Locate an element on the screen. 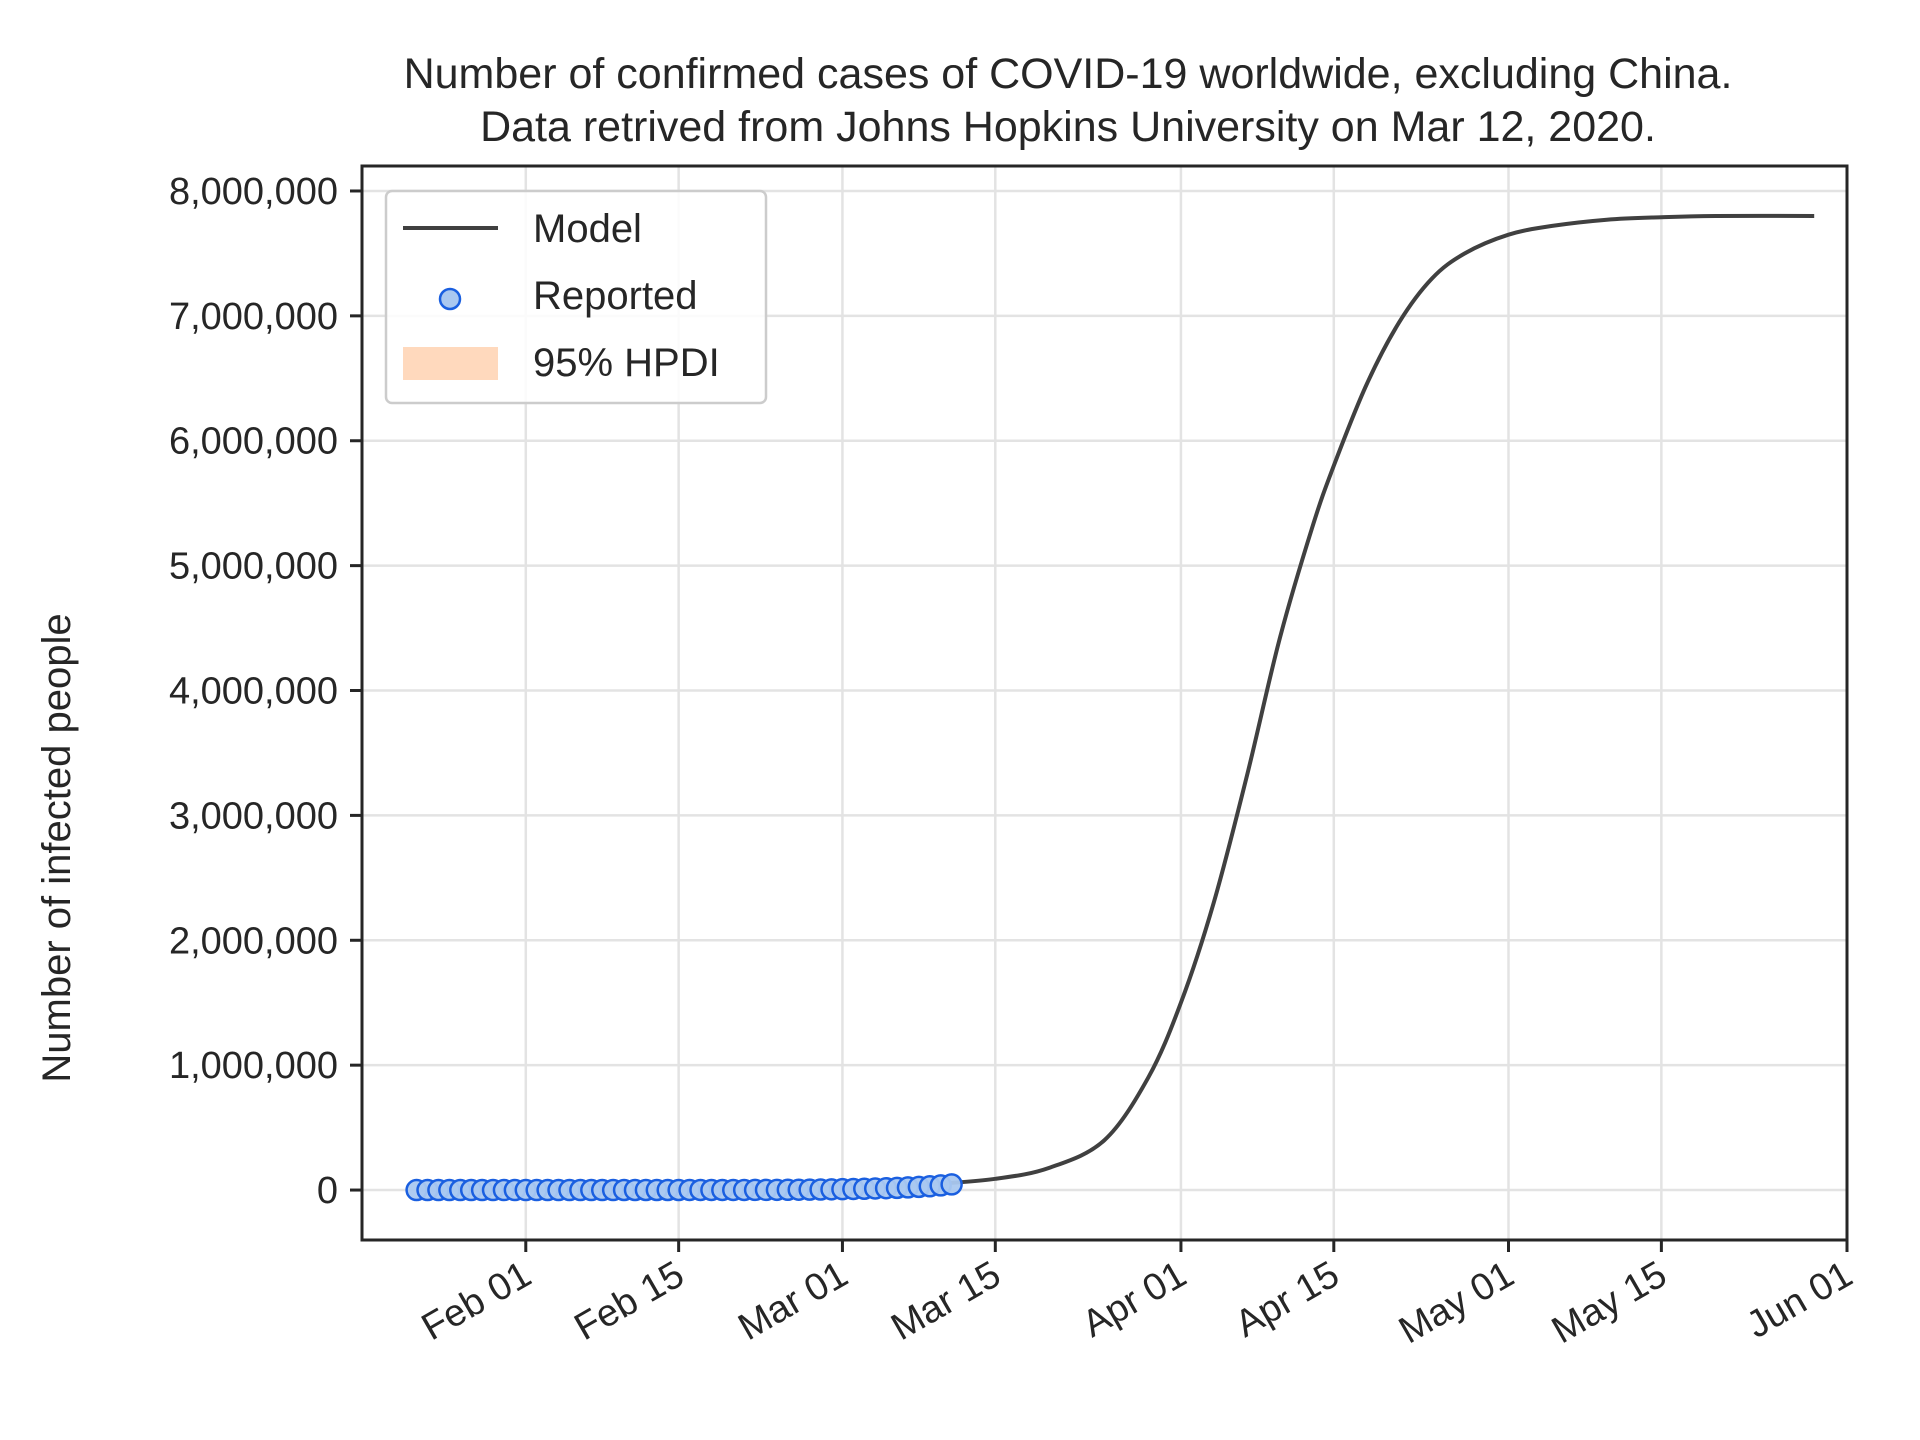 Image resolution: width=1920 pixels, height=1440 pixels. x-tick-label: Feb 01 is located at coordinates (476, 1301).